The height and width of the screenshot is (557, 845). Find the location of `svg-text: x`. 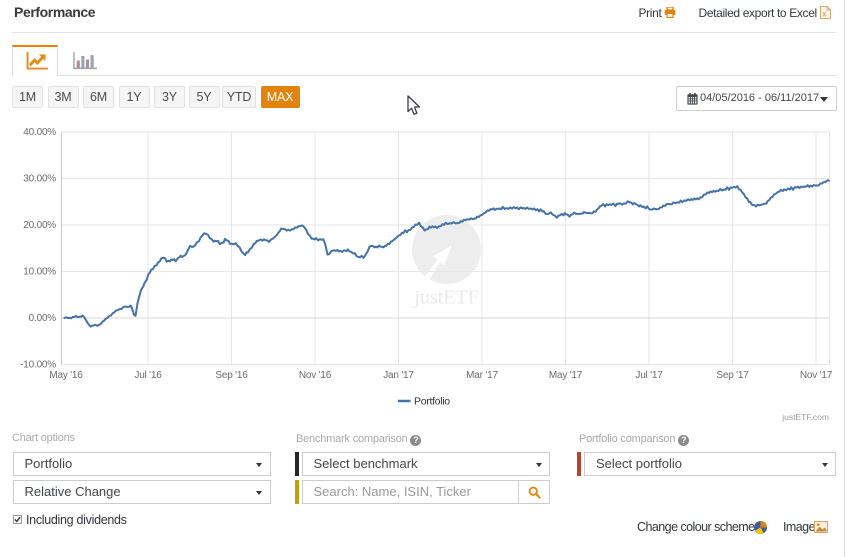

svg-text: x is located at coordinates (824, 14).